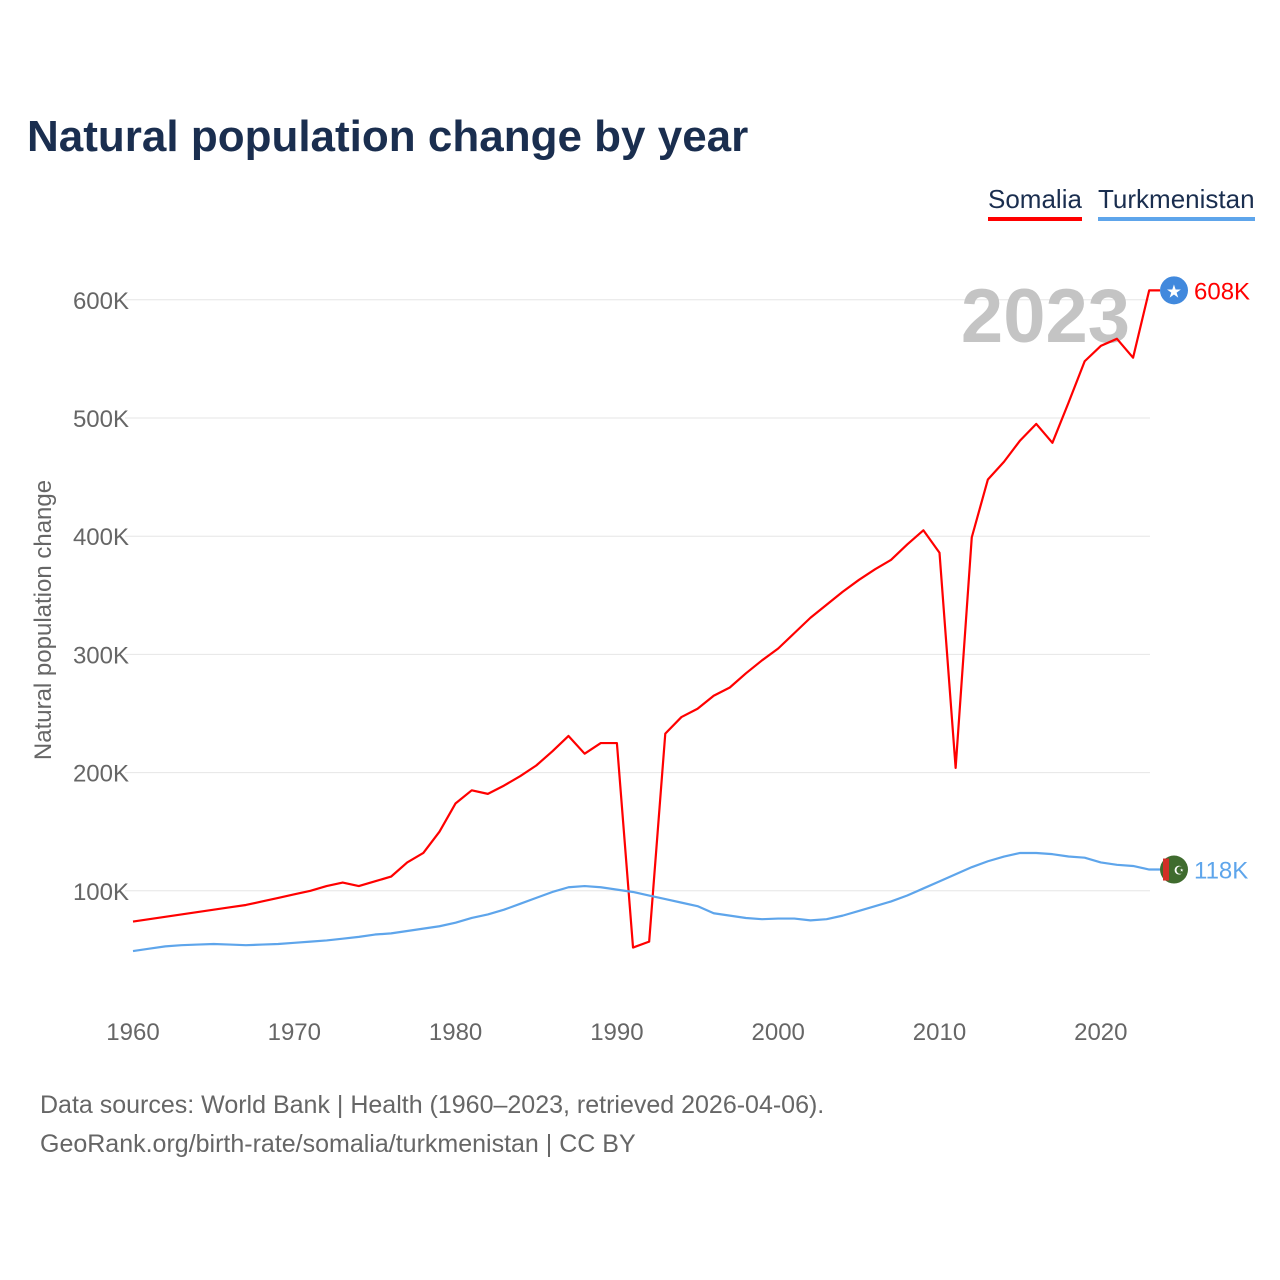  I want to click on legend-turkmenistan: Turkmenistan, so click(1176, 202).